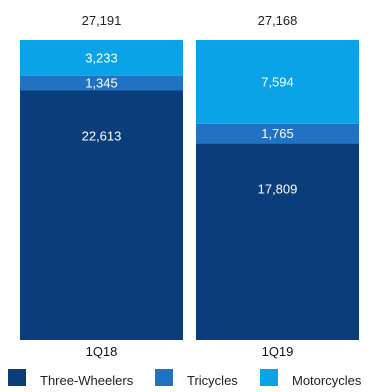 Image resolution: width=379 pixels, height=392 pixels. What do you see at coordinates (327, 380) in the screenshot?
I see `legend-label: Motorcycles` at bounding box center [327, 380].